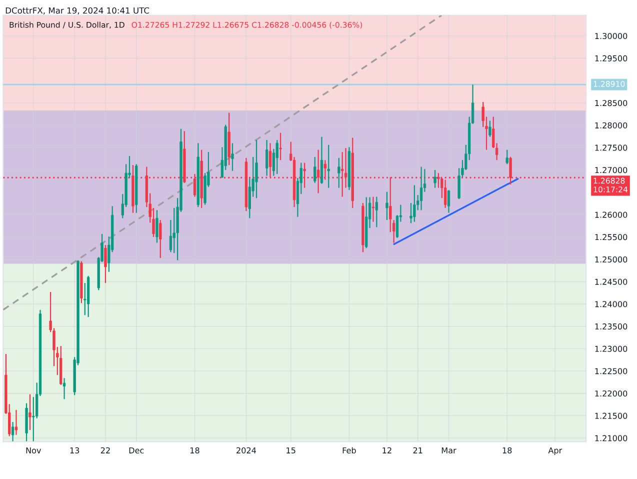 The height and width of the screenshot is (479, 637). I want to click on x-tick-label: Mar, so click(449, 450).